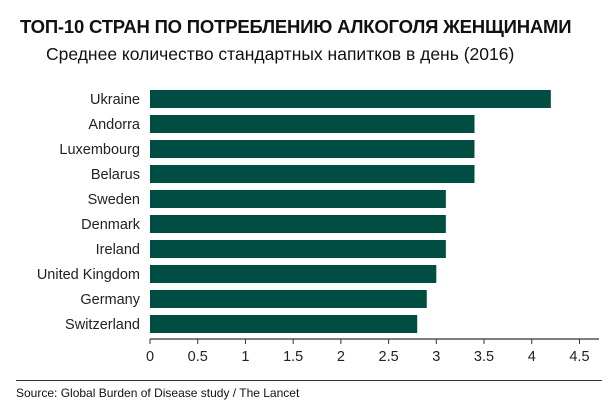  What do you see at coordinates (115, 100) in the screenshot?
I see `category-label: Ukraine` at bounding box center [115, 100].